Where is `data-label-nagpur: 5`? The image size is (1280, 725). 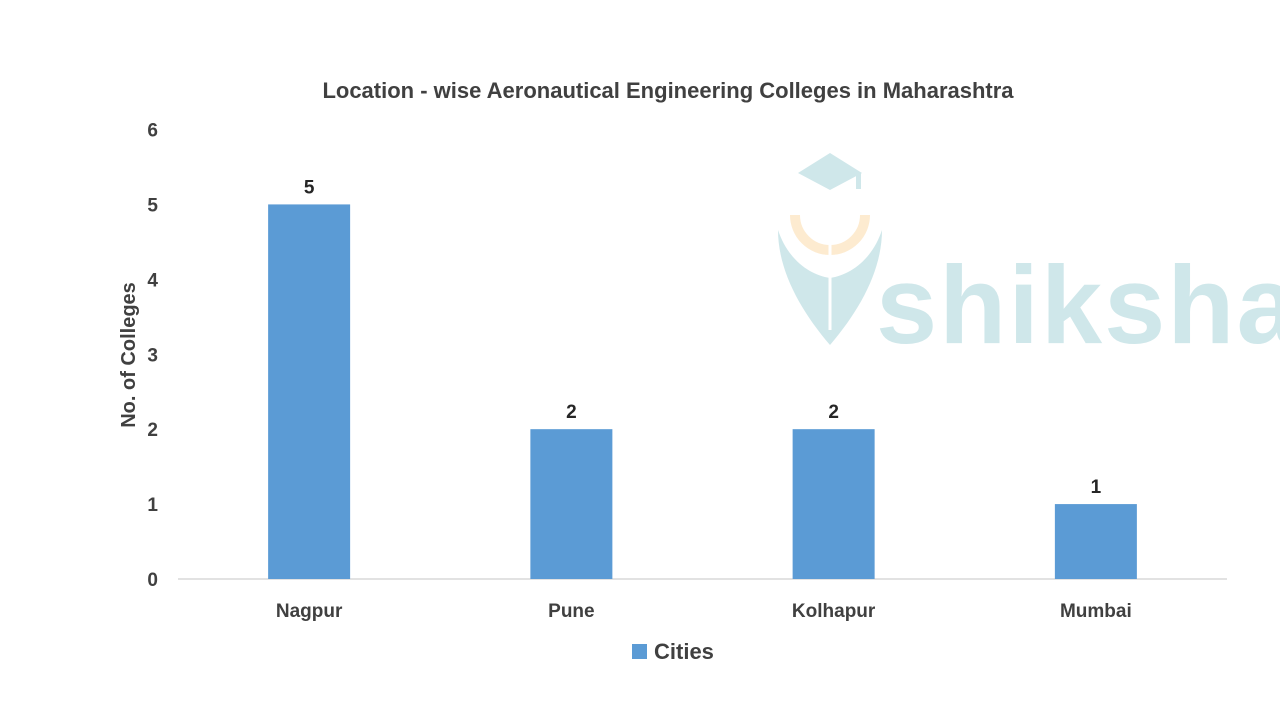 data-label-nagpur: 5 is located at coordinates (309, 187).